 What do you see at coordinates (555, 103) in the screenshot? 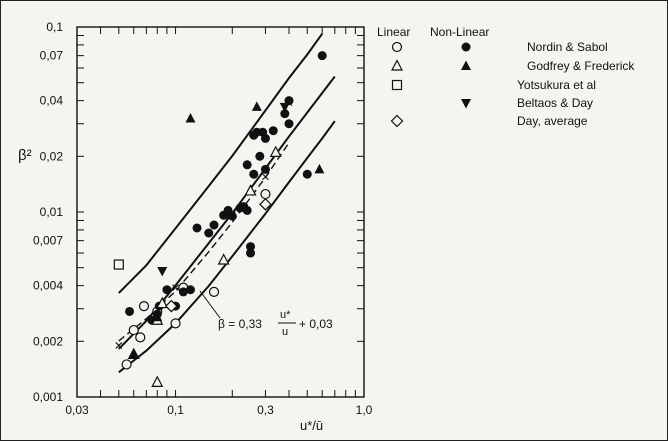
I see `legend-label: Beltaos & Day` at bounding box center [555, 103].